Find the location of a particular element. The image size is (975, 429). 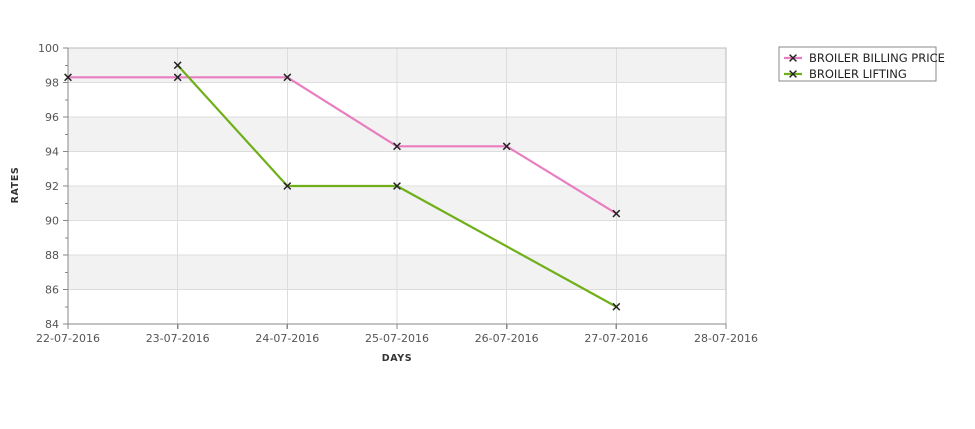

legend-item-label: BROILER LIFTING is located at coordinates (858, 74).